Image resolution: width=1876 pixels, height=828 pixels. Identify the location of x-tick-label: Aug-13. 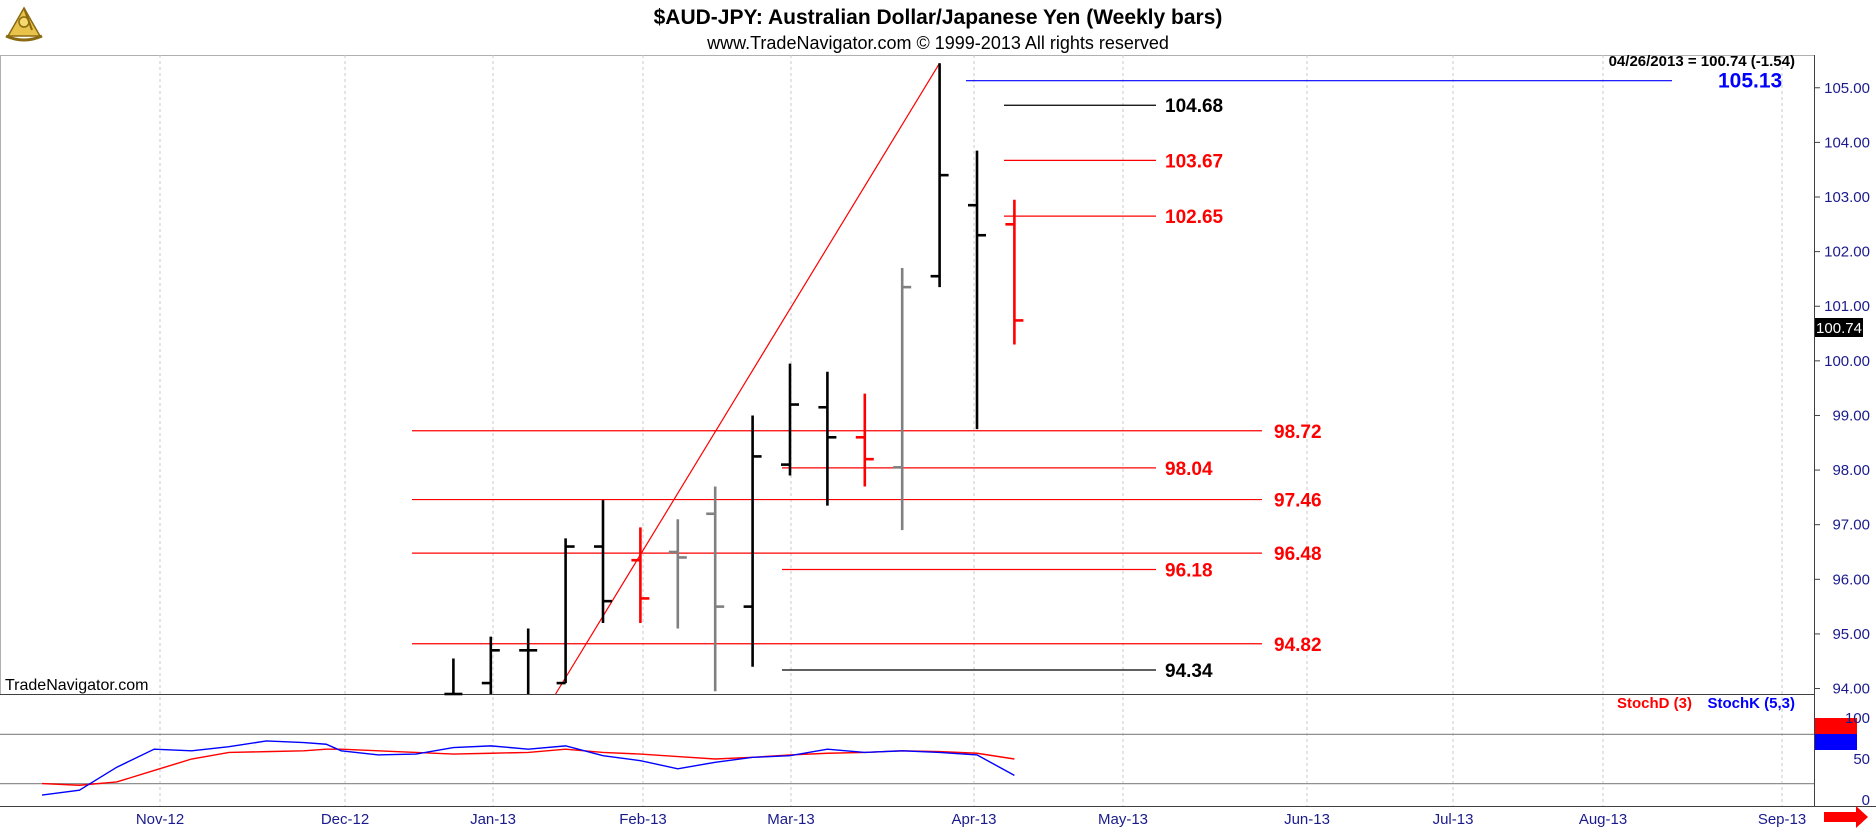
(1603, 819).